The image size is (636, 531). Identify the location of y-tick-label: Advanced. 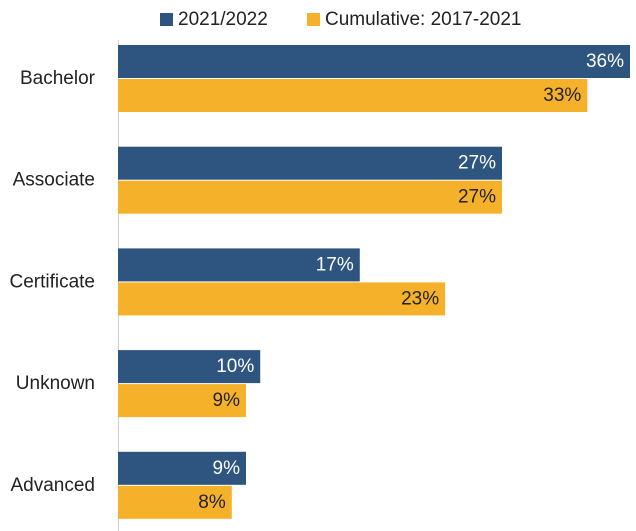
(52, 485).